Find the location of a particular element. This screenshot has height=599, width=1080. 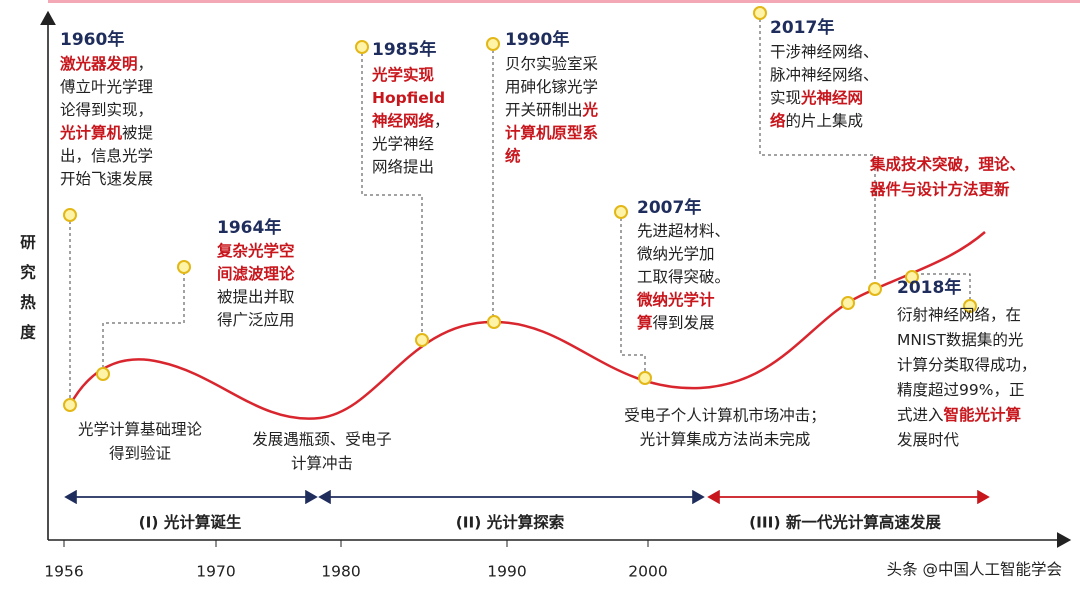

event-year: 1964年 is located at coordinates (249, 227).